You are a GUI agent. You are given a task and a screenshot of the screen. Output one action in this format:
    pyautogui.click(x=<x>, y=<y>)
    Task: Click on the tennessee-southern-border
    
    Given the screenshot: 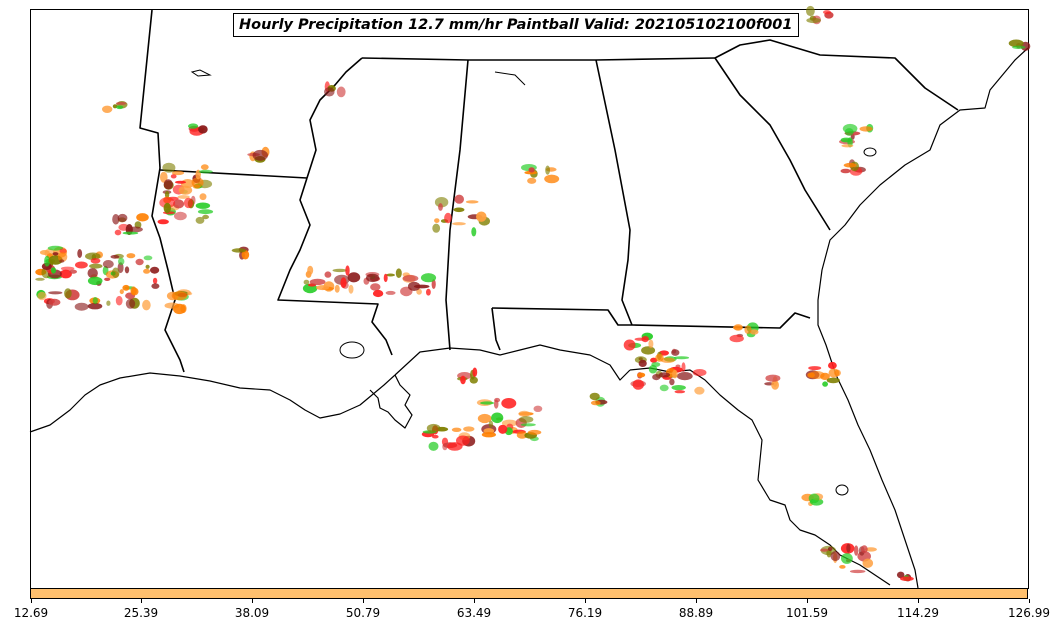 What is the action you would take?
    pyautogui.click(x=538, y=59)
    